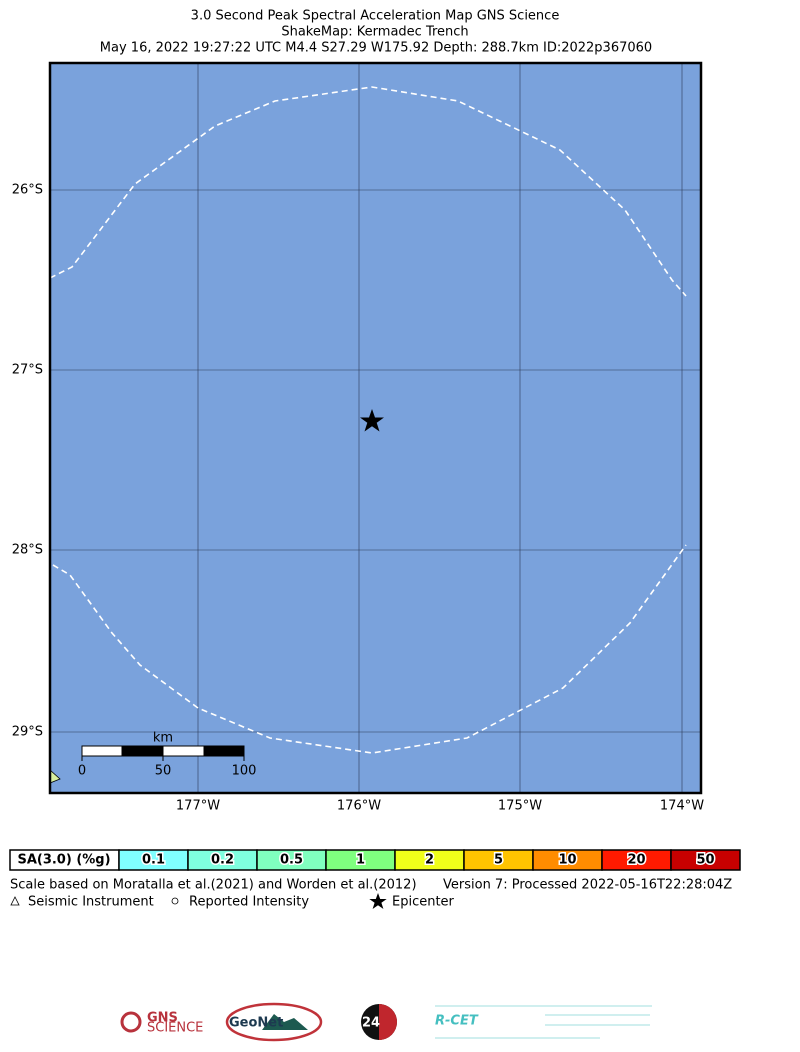  Describe the element at coordinates (27, 732) in the screenshot. I see `lat-label: 29°S` at that location.